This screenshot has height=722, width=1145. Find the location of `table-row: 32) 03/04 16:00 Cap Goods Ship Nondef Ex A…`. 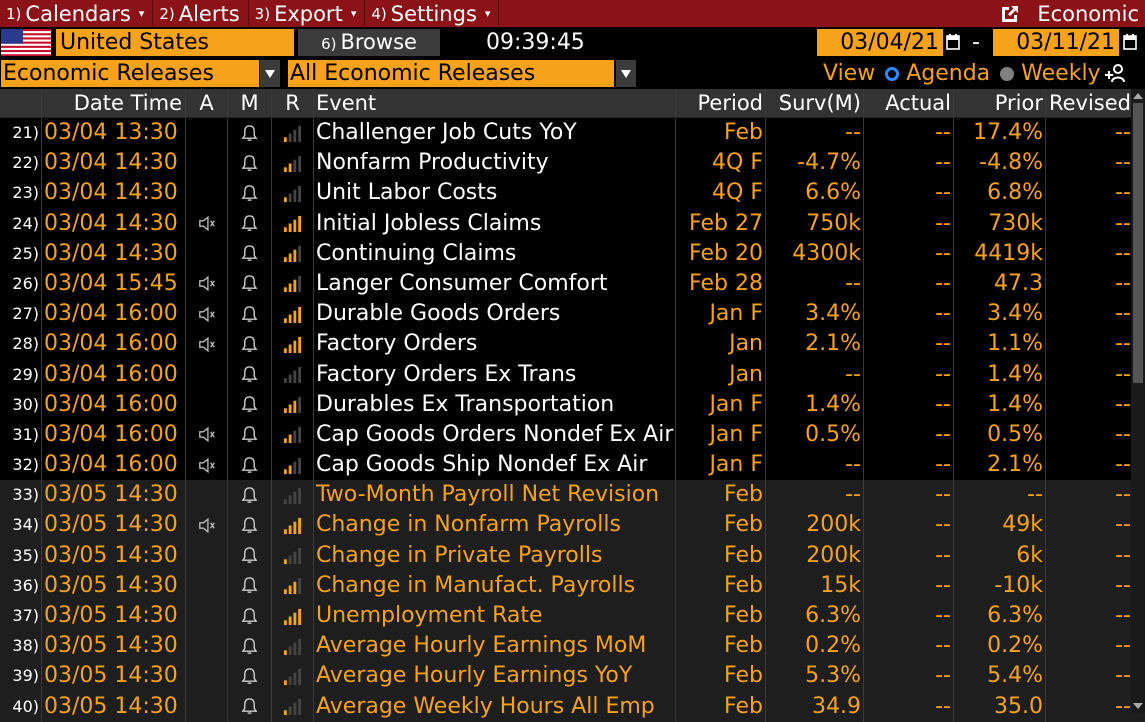

table-row: 32) 03/04 16:00 Cap Goods Ship Nondef Ex A… is located at coordinates (572, 465).